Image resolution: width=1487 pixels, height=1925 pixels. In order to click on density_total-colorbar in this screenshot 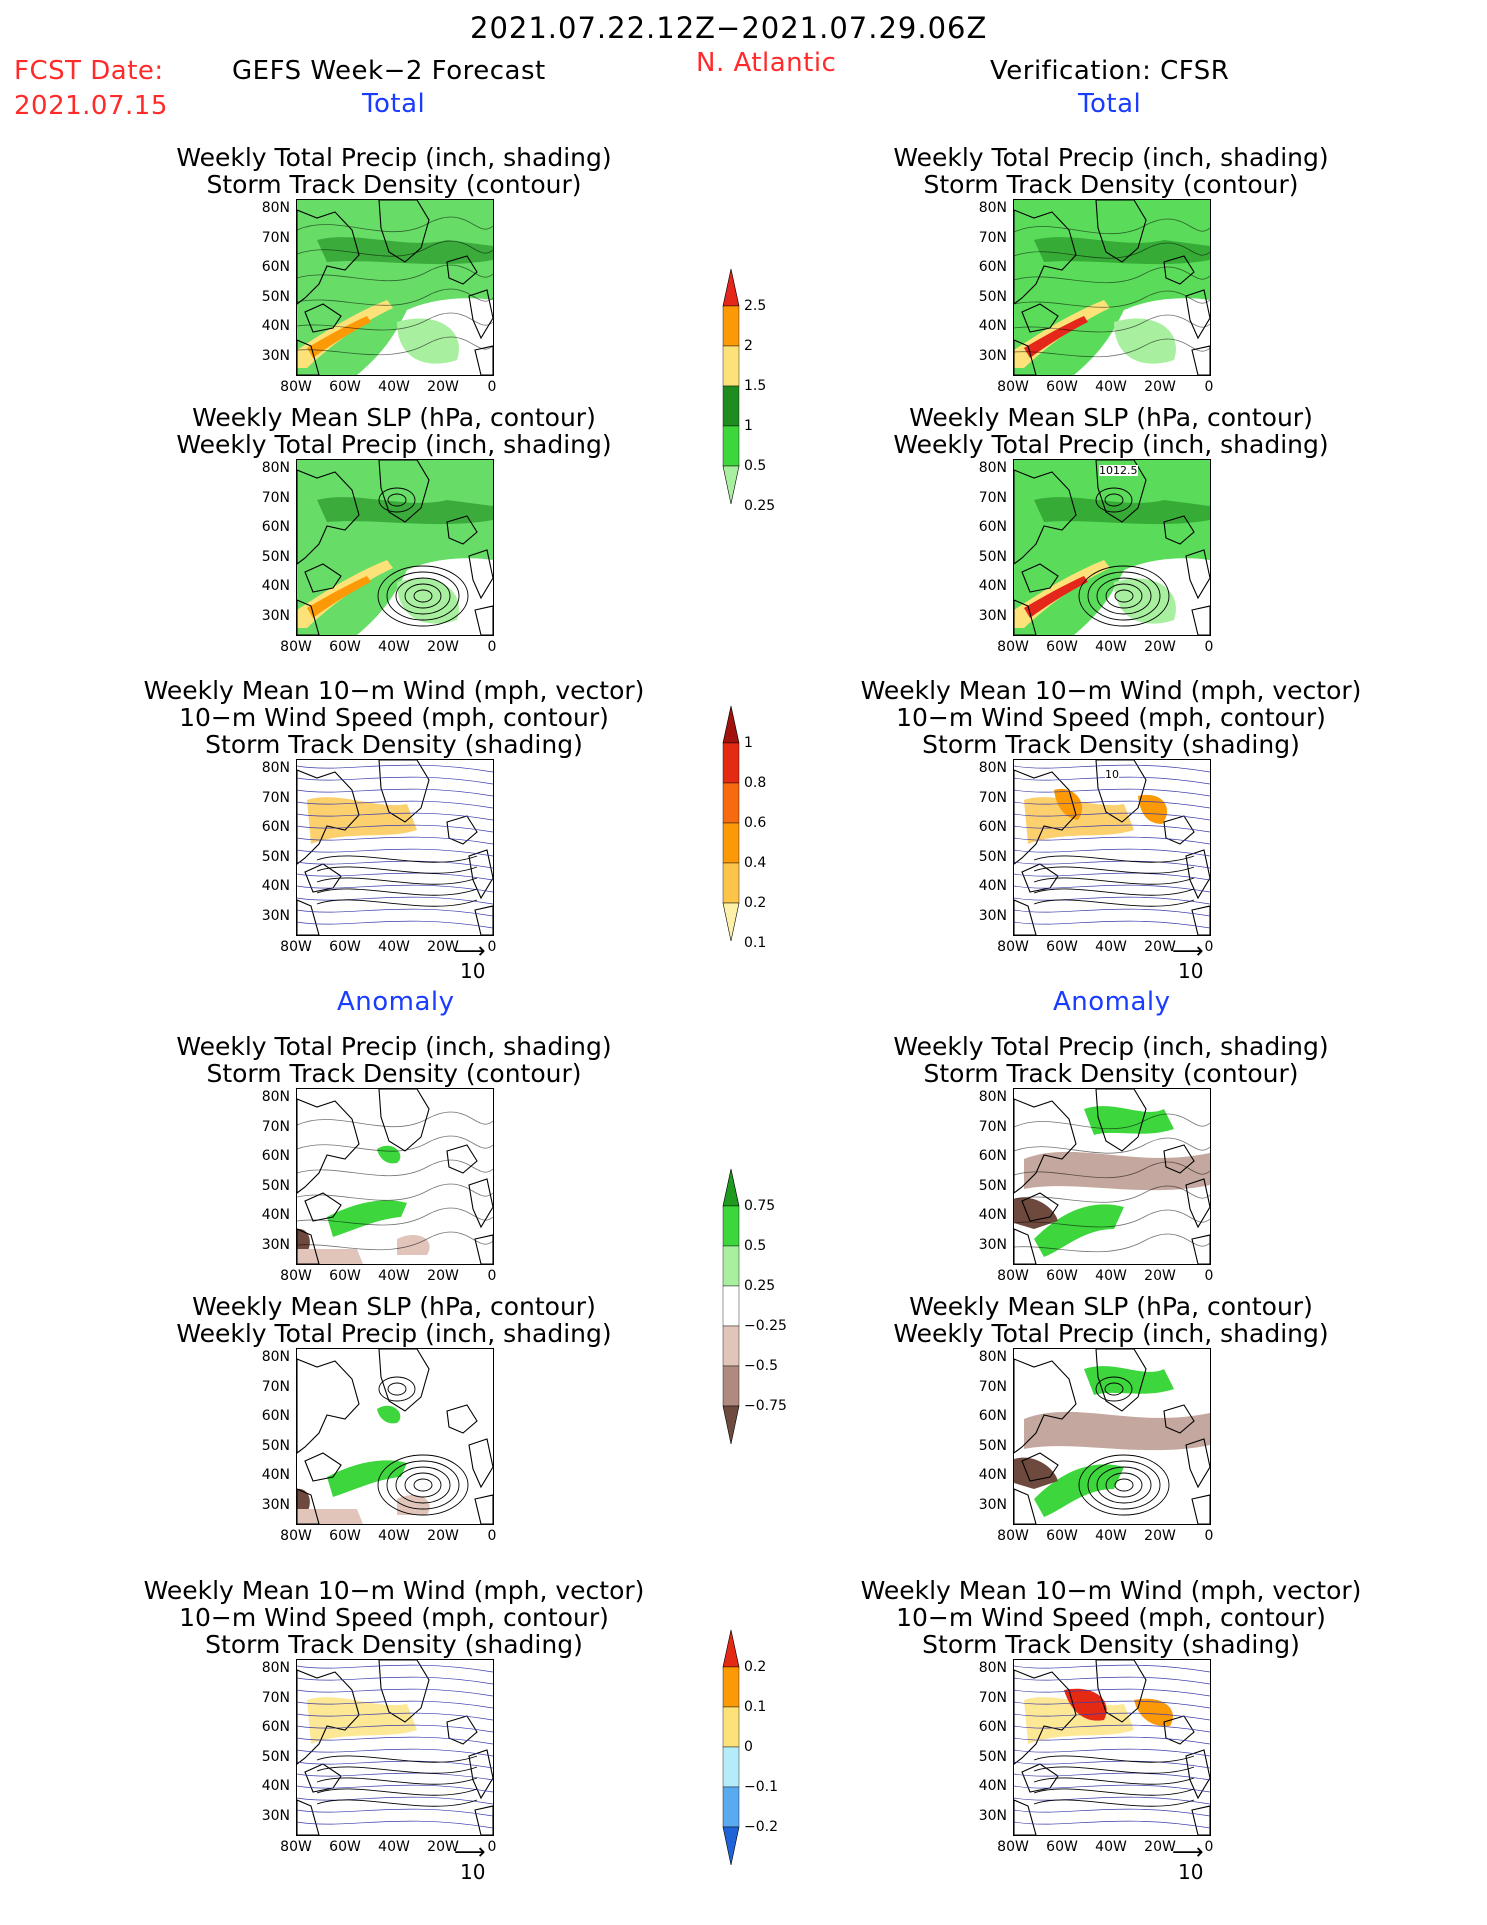, I will do `click(731, 823)`.